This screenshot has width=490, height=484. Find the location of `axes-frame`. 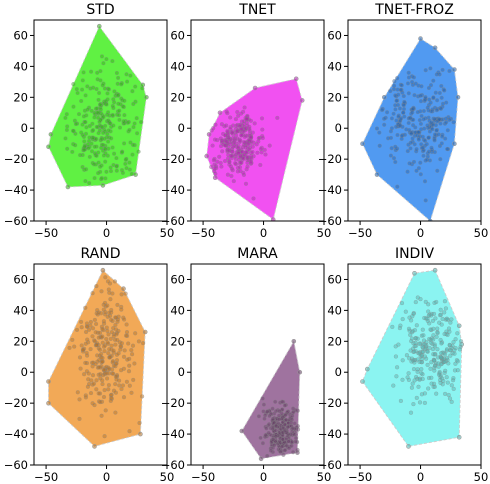

axes-frame is located at coordinates (257, 364).